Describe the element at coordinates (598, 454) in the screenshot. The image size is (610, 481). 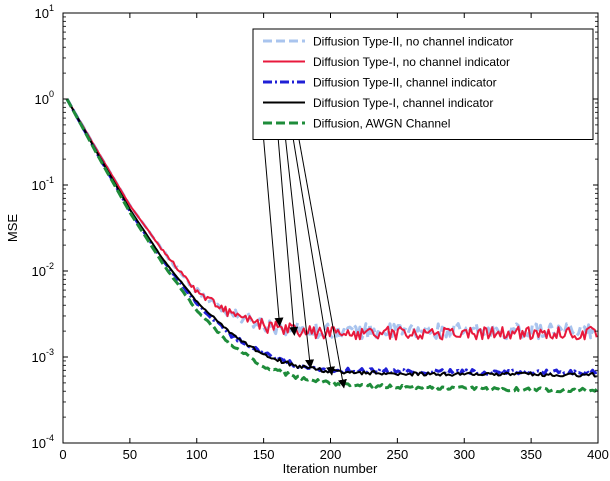
I see `x-tick-label: 400` at that location.